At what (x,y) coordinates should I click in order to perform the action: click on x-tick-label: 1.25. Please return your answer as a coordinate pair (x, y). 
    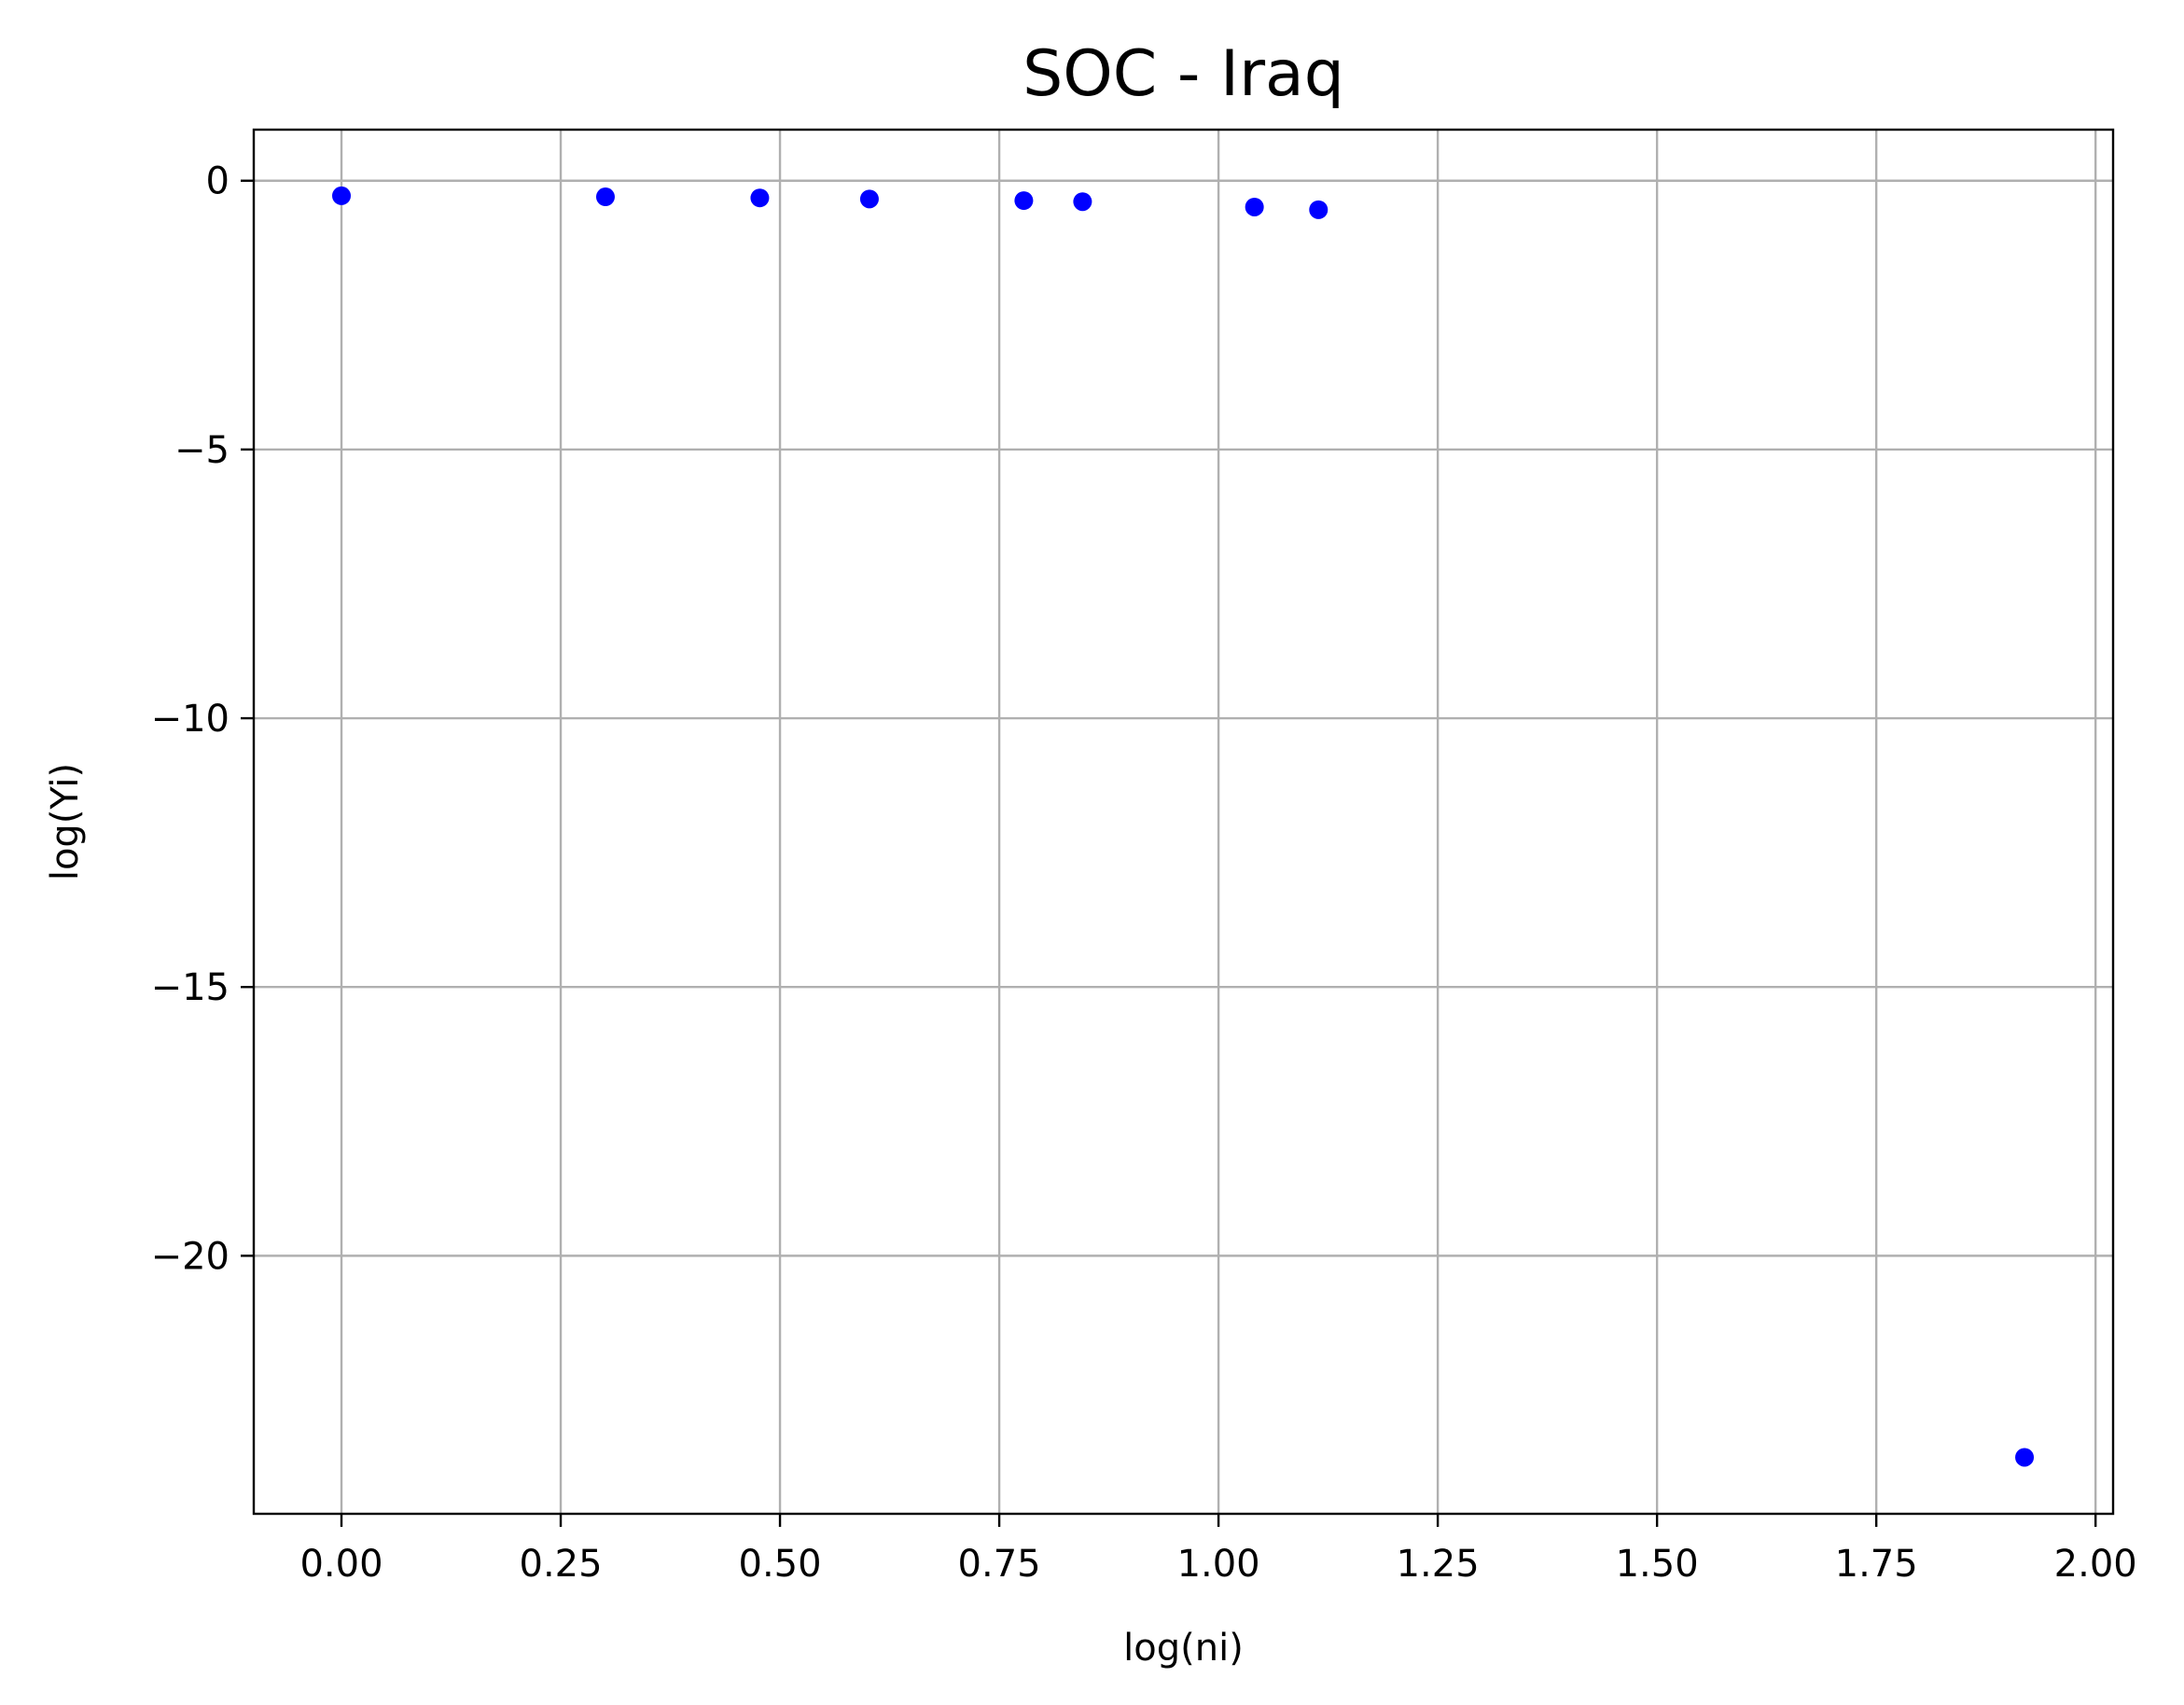
    Looking at the image, I should click on (1438, 1564).